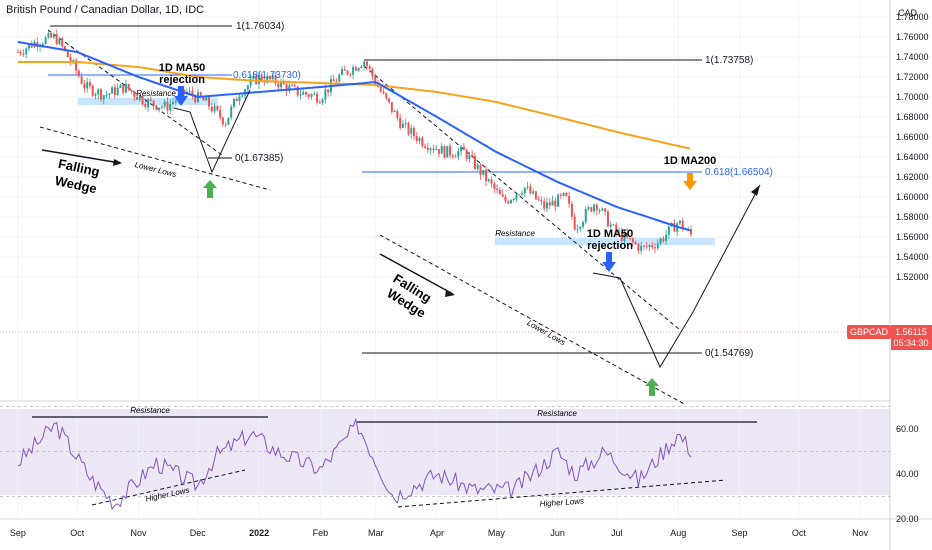 The image size is (932, 550). I want to click on wedge-arrow-left, so click(81, 156).